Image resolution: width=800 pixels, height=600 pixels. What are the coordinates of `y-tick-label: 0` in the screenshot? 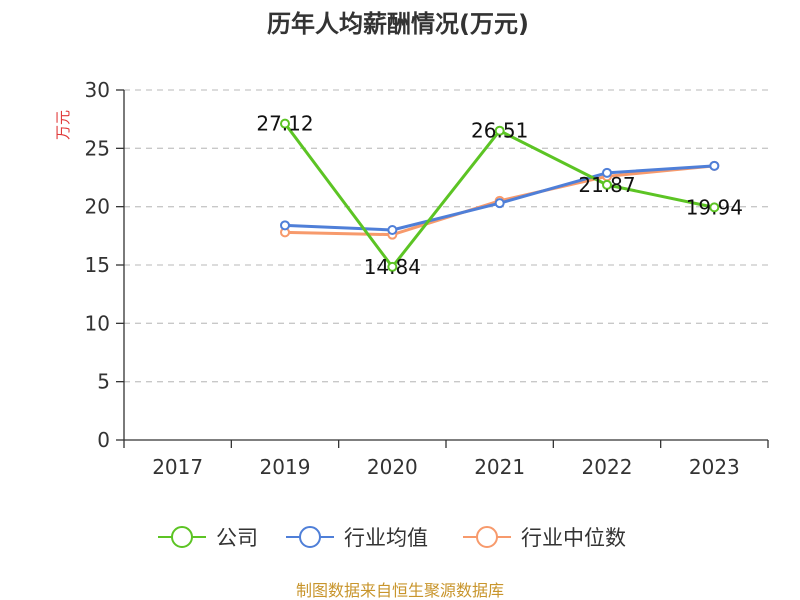 It's located at (103, 440).